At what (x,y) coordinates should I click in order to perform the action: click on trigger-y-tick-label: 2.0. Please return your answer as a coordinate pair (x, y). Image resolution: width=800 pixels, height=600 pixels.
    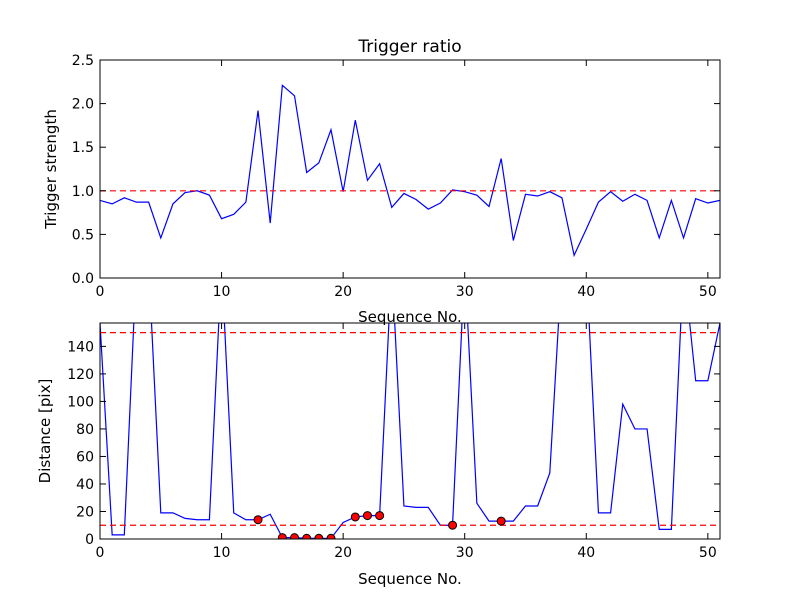
    Looking at the image, I should click on (83, 105).